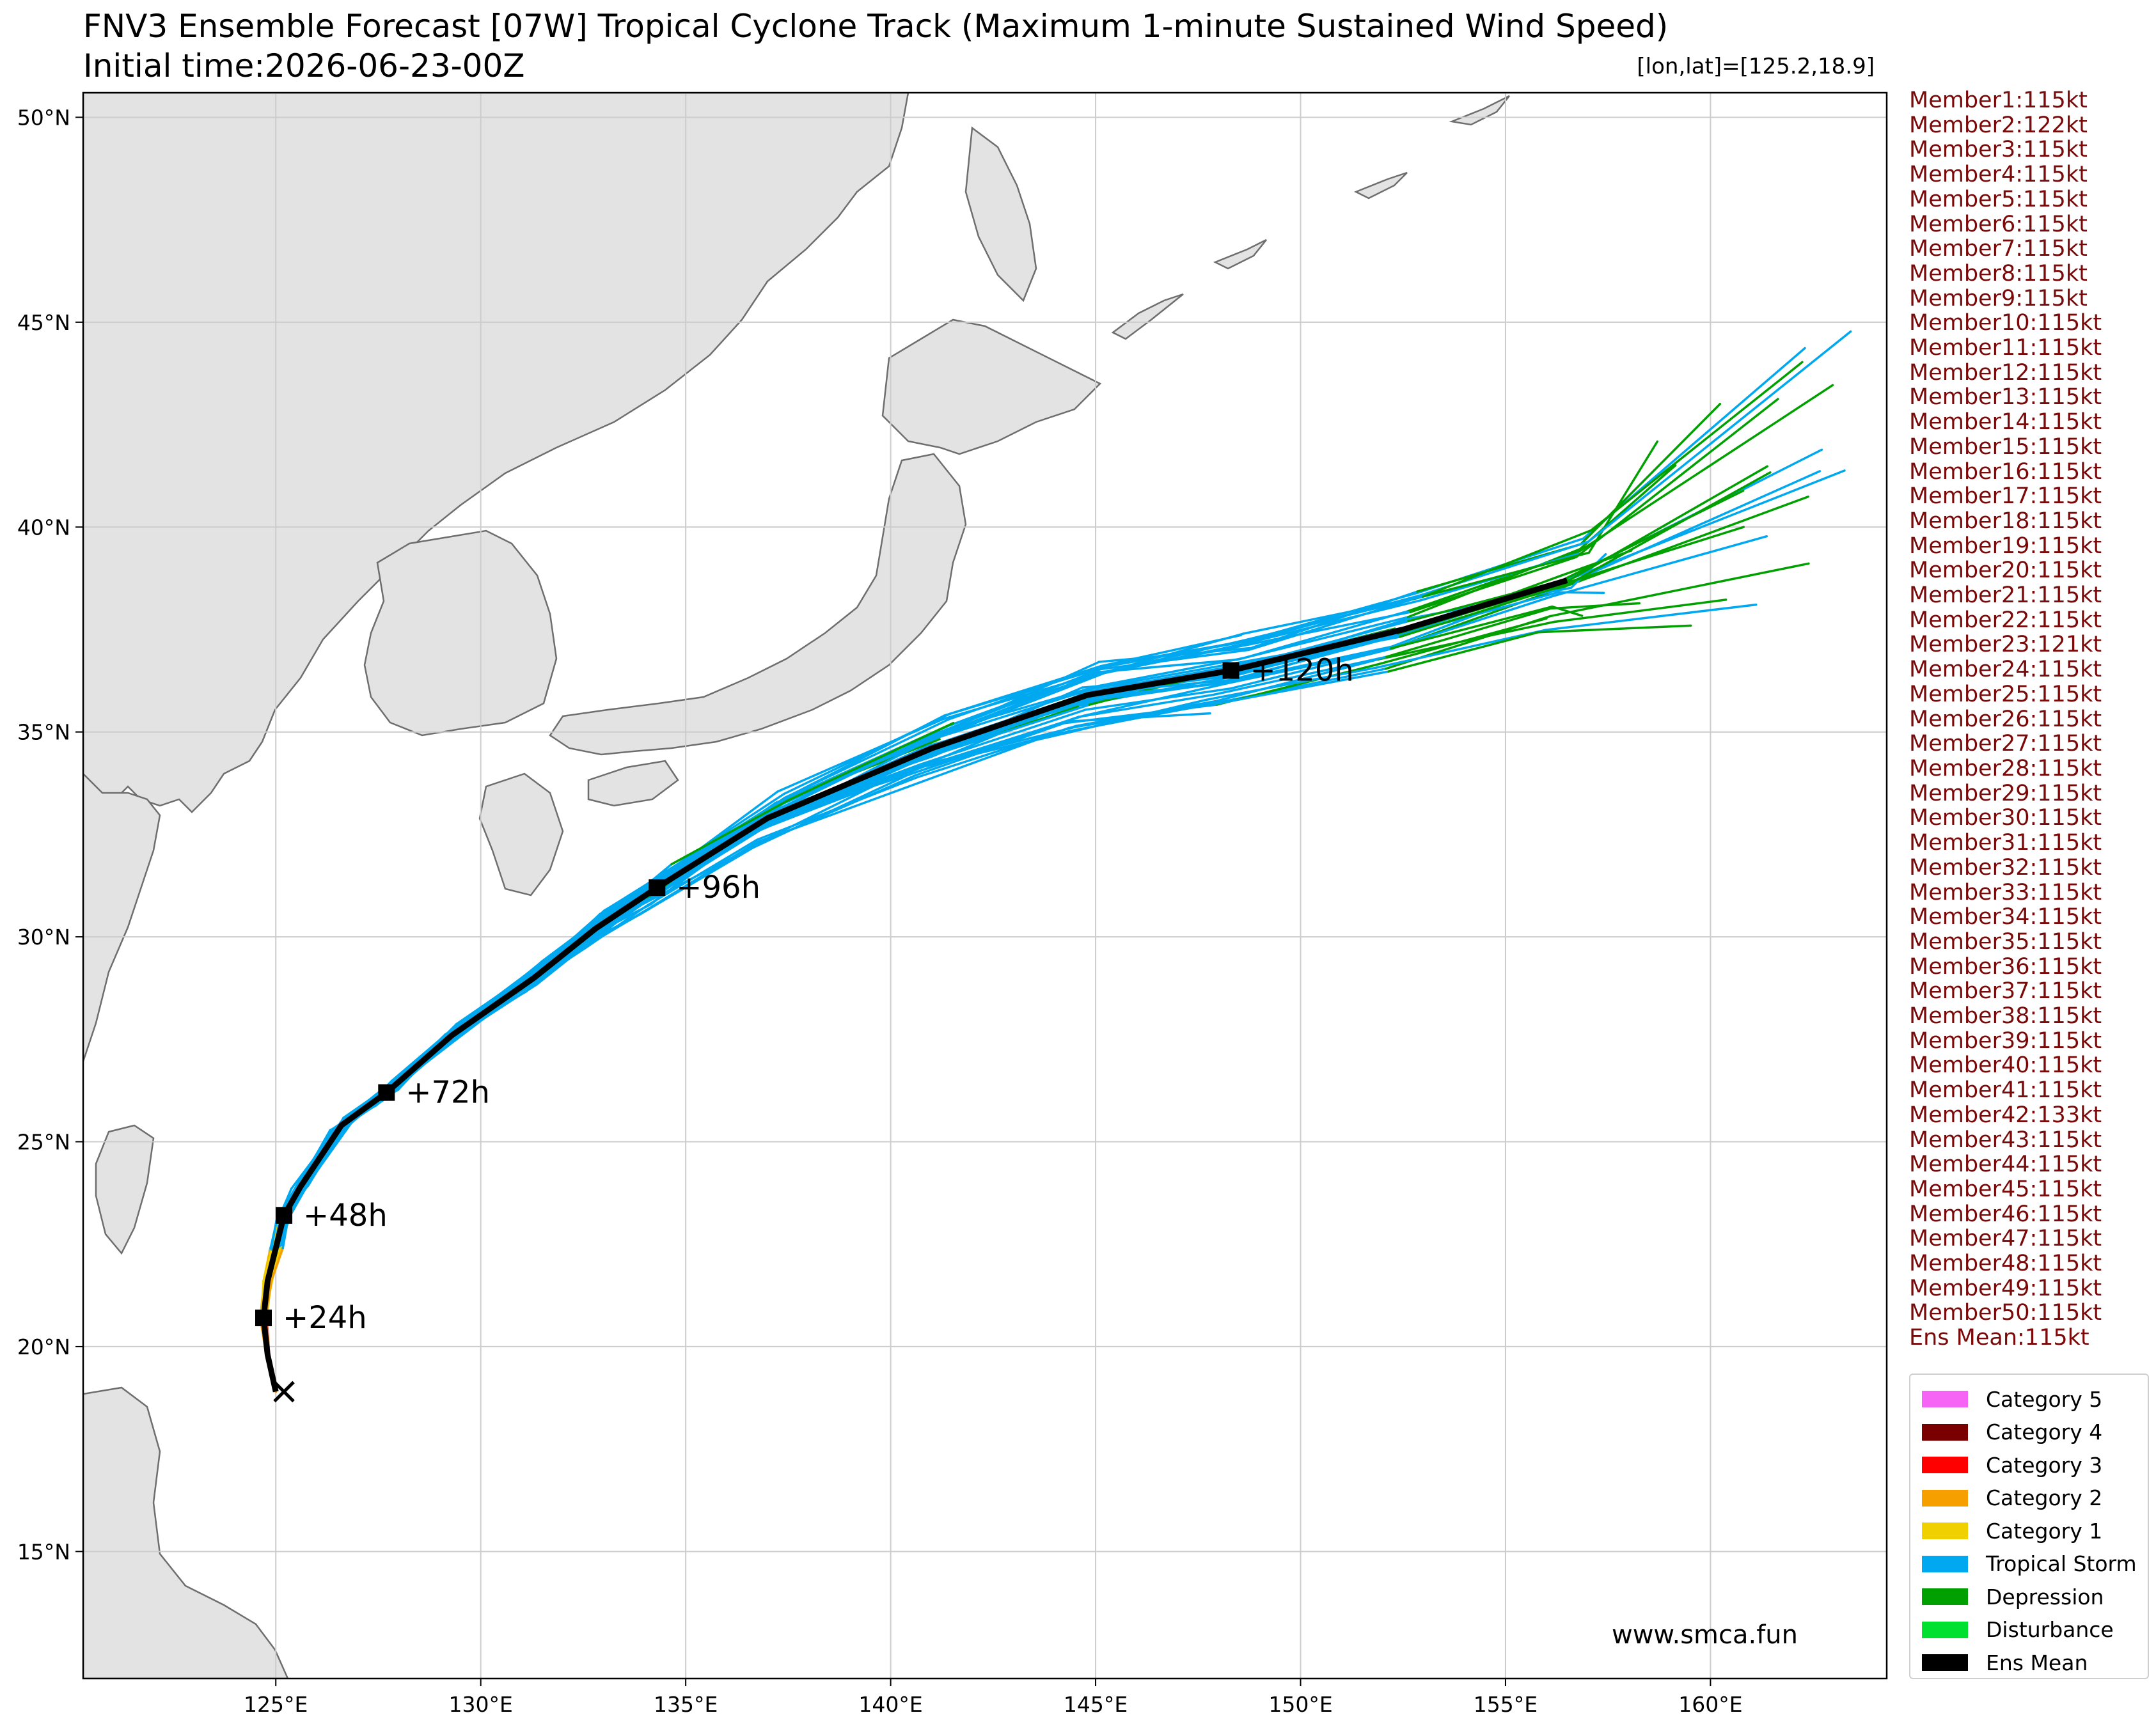  What do you see at coordinates (125, 1189) in the screenshot?
I see `land-taiwan` at bounding box center [125, 1189].